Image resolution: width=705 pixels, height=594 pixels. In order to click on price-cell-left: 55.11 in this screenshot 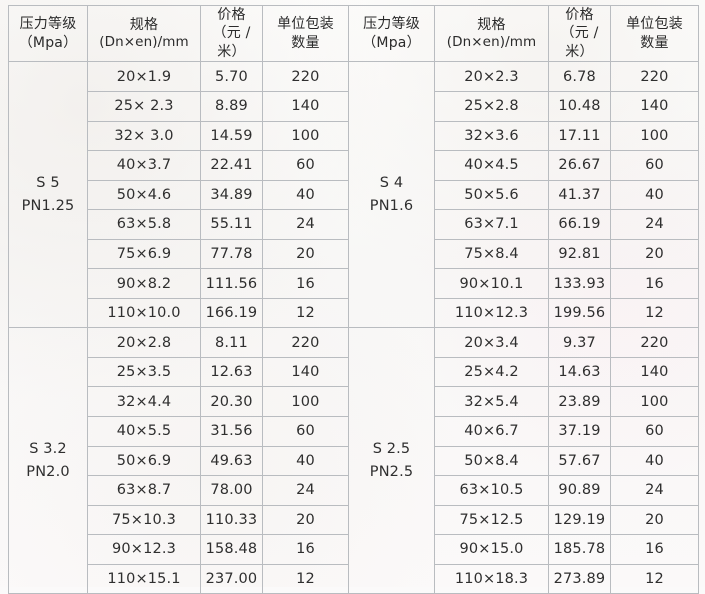, I will do `click(232, 225)`.